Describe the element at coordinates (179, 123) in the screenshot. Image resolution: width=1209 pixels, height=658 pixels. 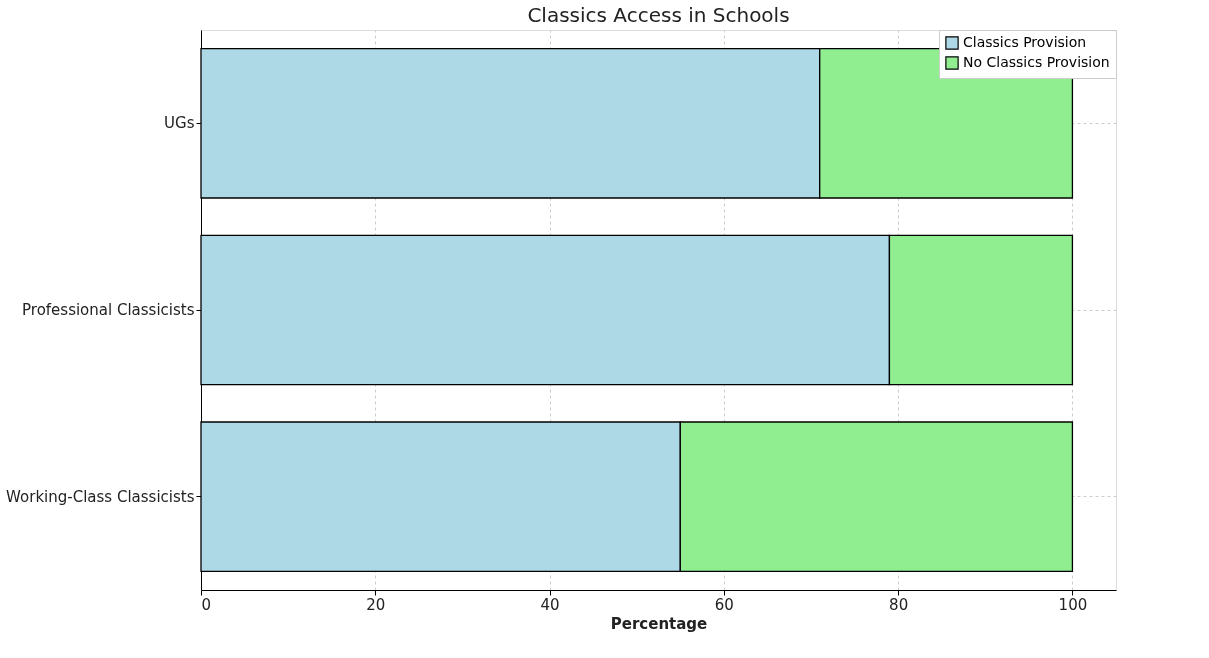
I see `y-tick-label: UGs` at that location.